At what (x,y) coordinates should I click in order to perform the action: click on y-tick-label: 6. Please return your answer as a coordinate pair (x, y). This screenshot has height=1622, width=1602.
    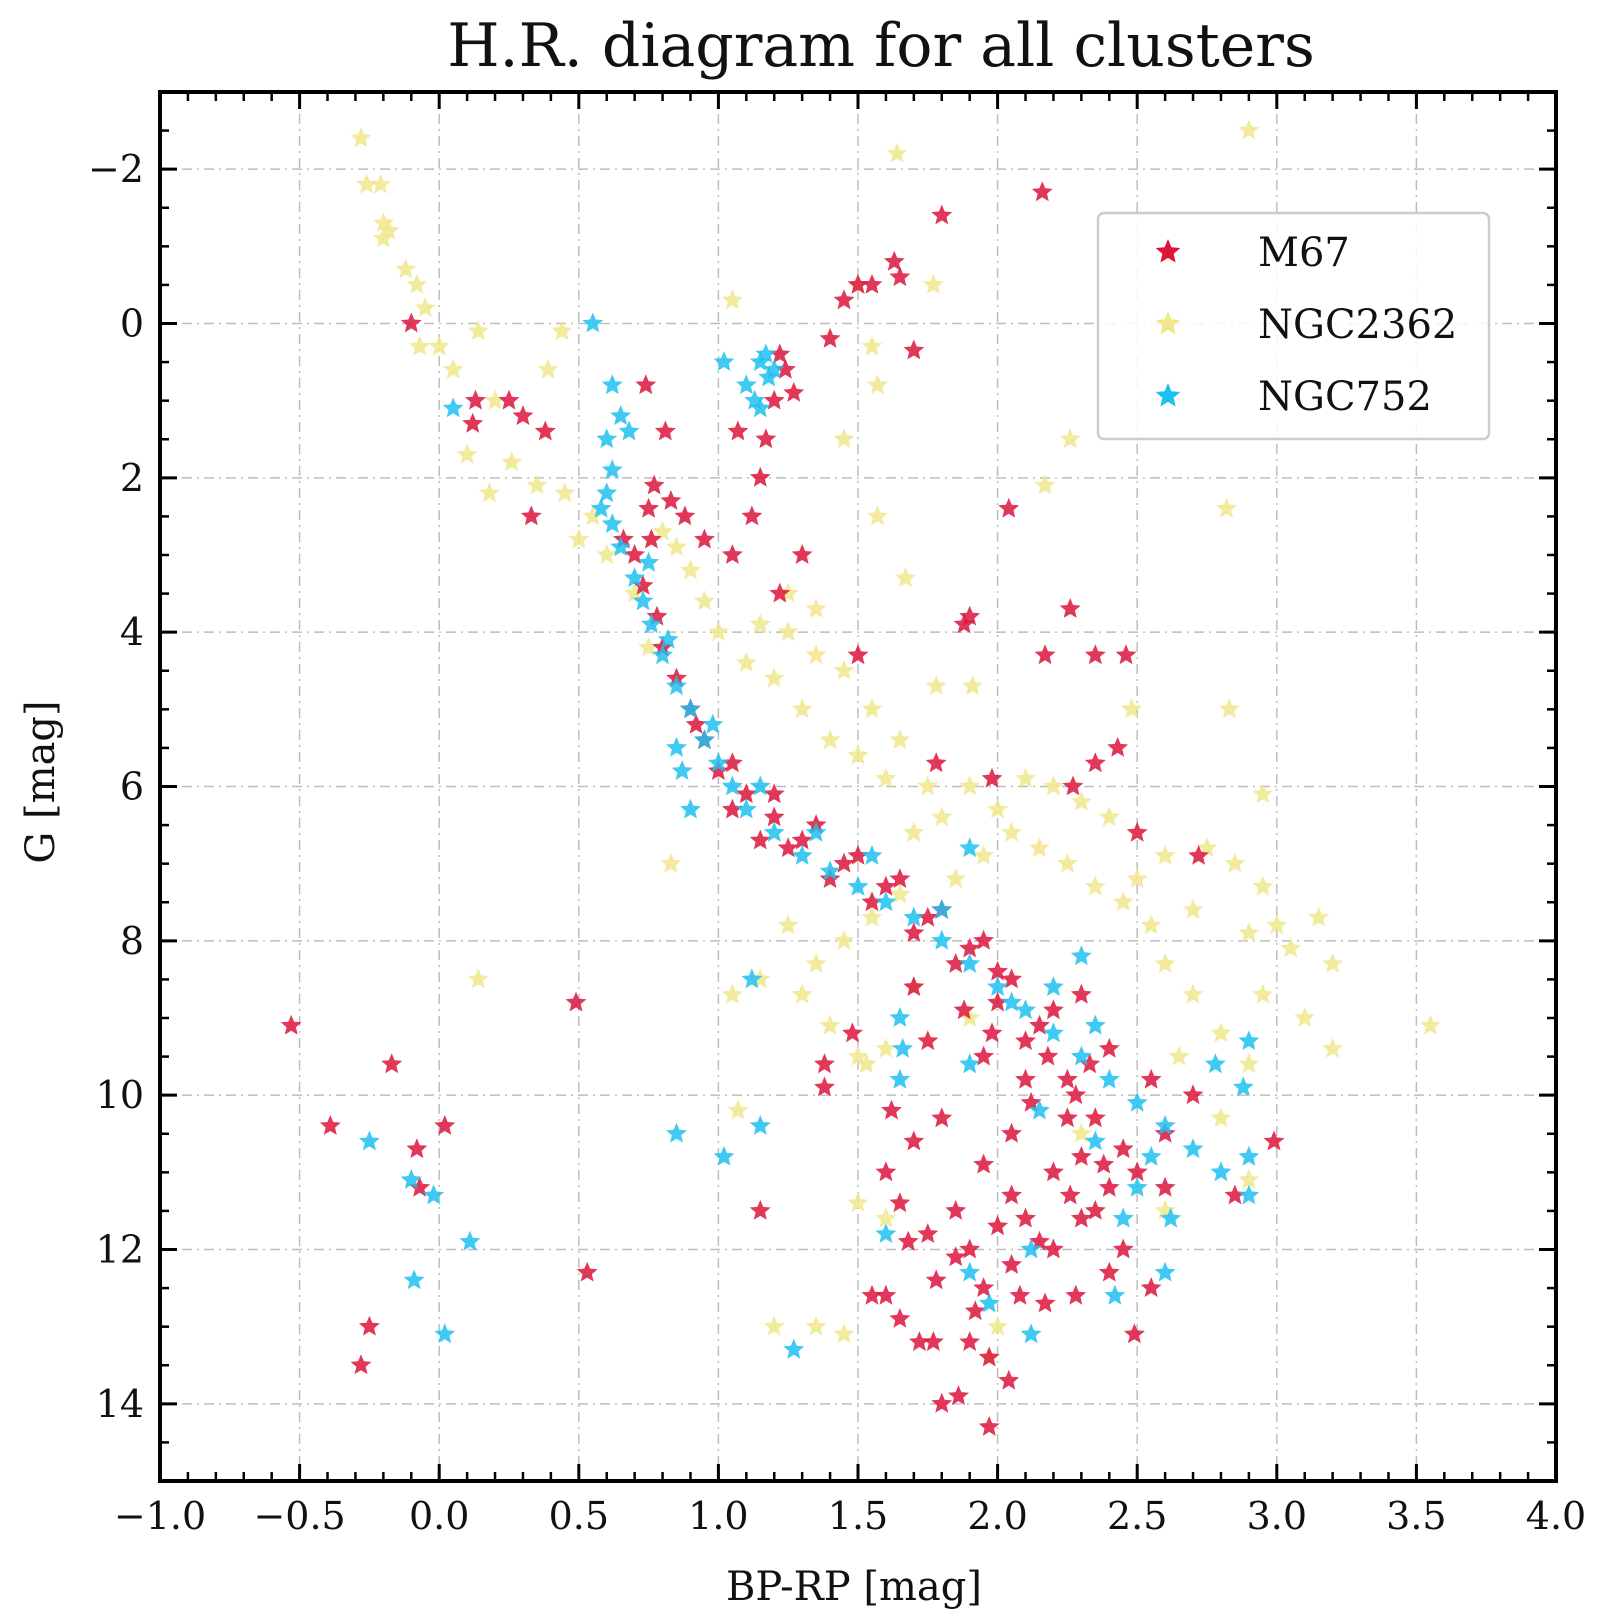
    Looking at the image, I should click on (132, 787).